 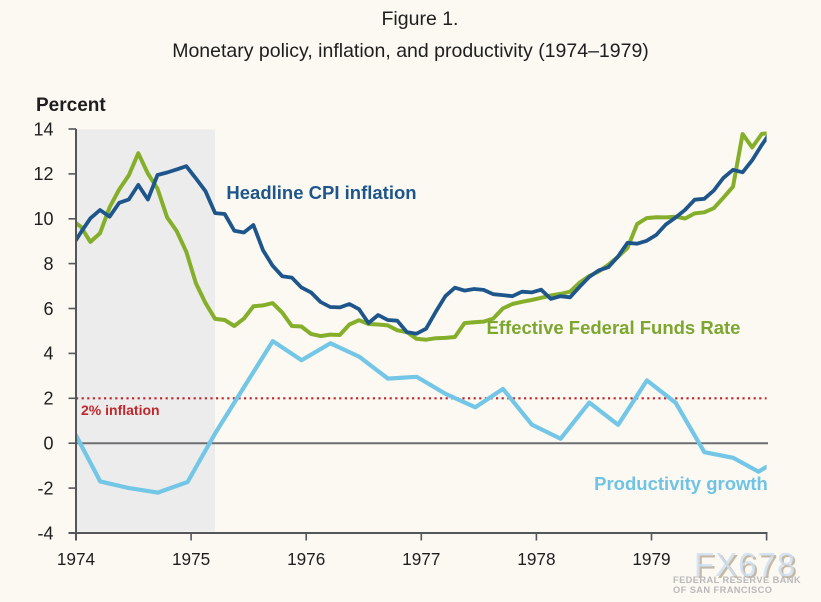 What do you see at coordinates (71, 105) in the screenshot?
I see `svg-text: Percent` at bounding box center [71, 105].